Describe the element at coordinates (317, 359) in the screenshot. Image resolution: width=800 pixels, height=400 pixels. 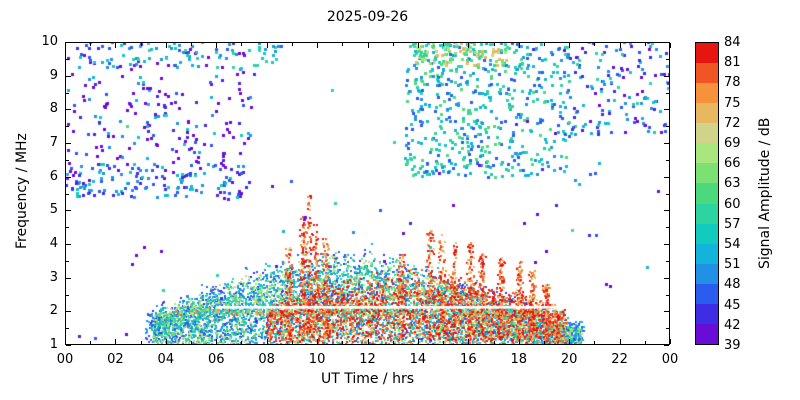
I see `x-tick-label: 10` at that location.